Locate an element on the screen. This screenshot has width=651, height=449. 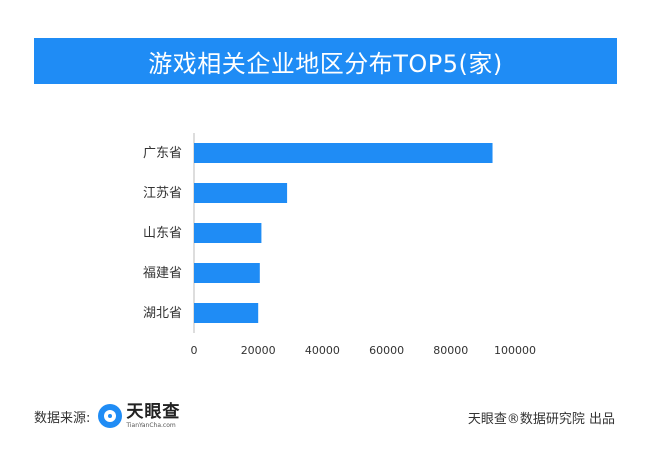
logo-eye-icon is located at coordinates (110, 416).